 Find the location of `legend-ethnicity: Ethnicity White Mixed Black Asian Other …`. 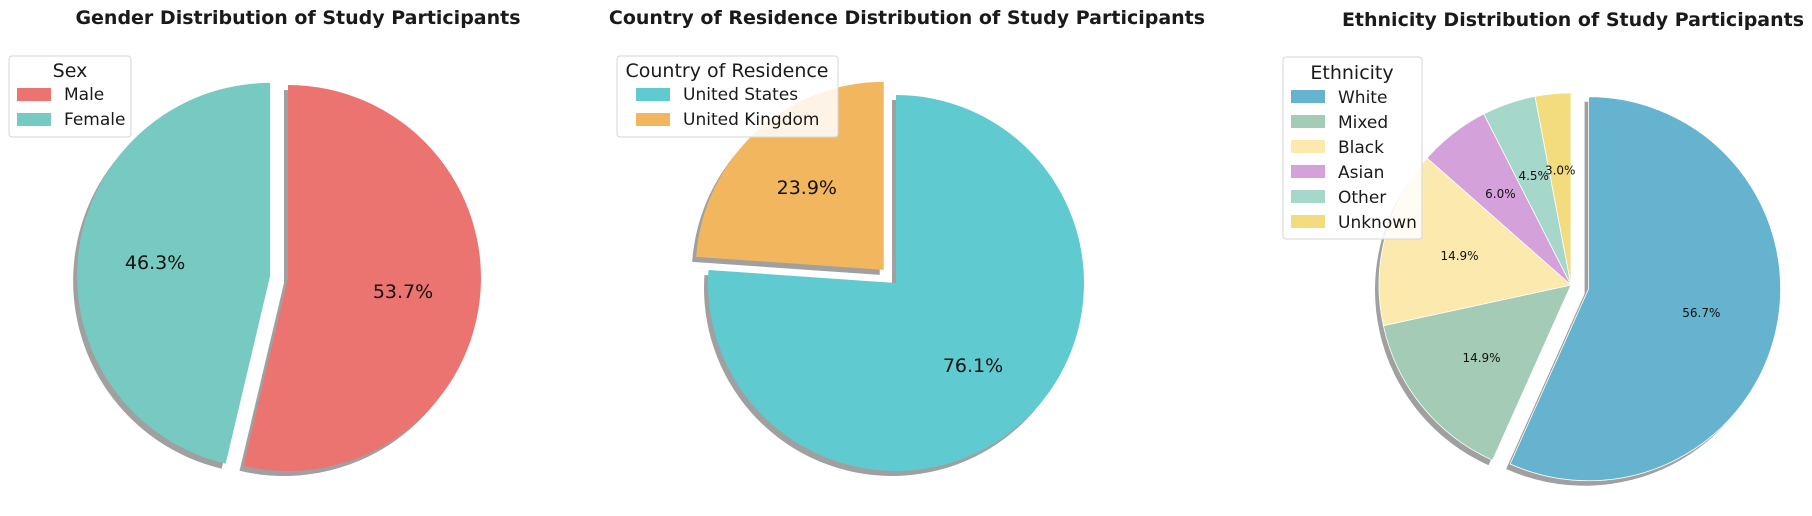

legend-ethnicity: Ethnicity White Mixed Black Asian Other … is located at coordinates (1352, 148).